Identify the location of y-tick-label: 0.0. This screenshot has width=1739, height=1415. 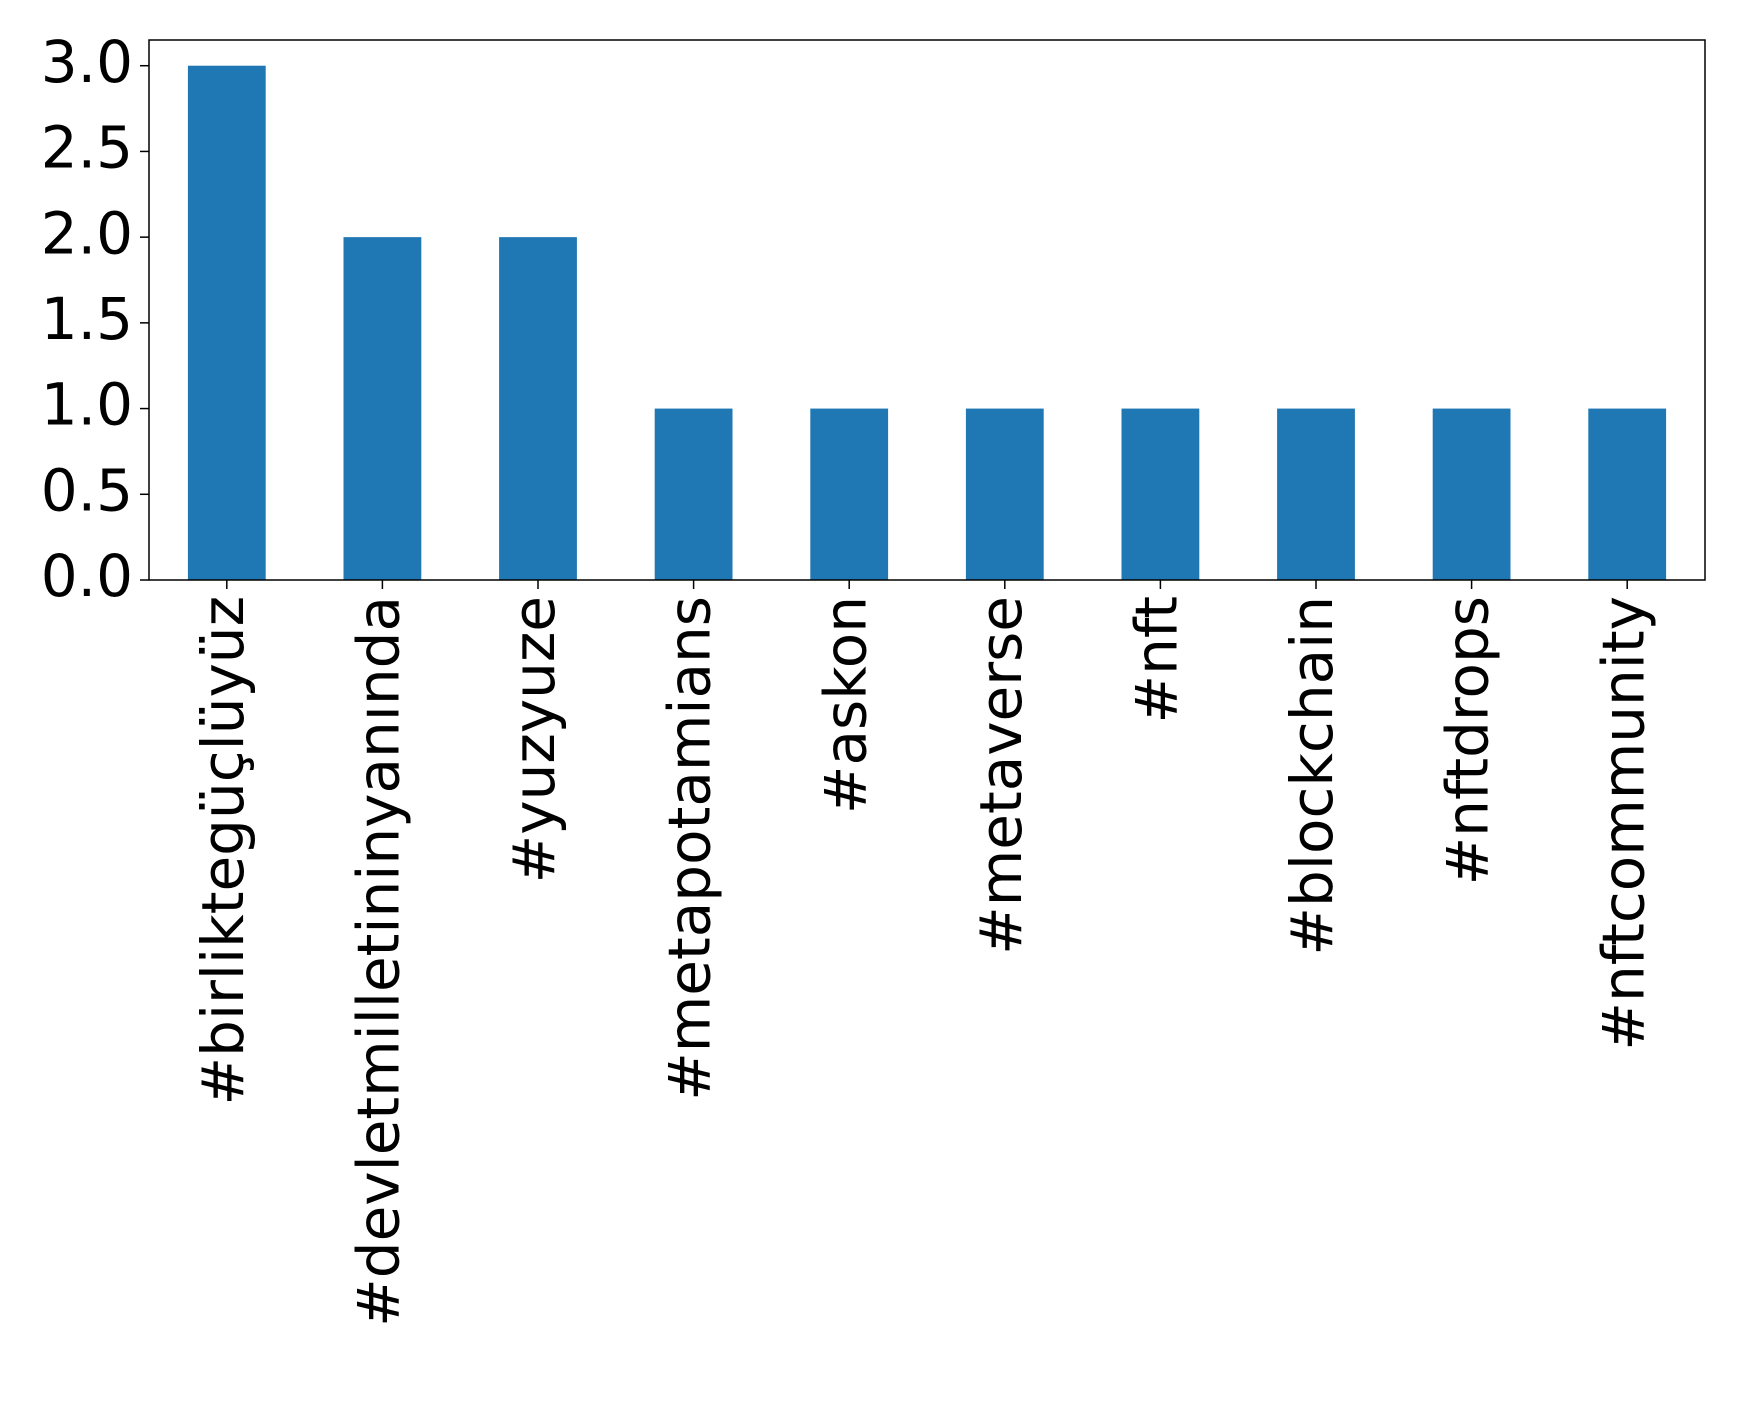
(87, 576).